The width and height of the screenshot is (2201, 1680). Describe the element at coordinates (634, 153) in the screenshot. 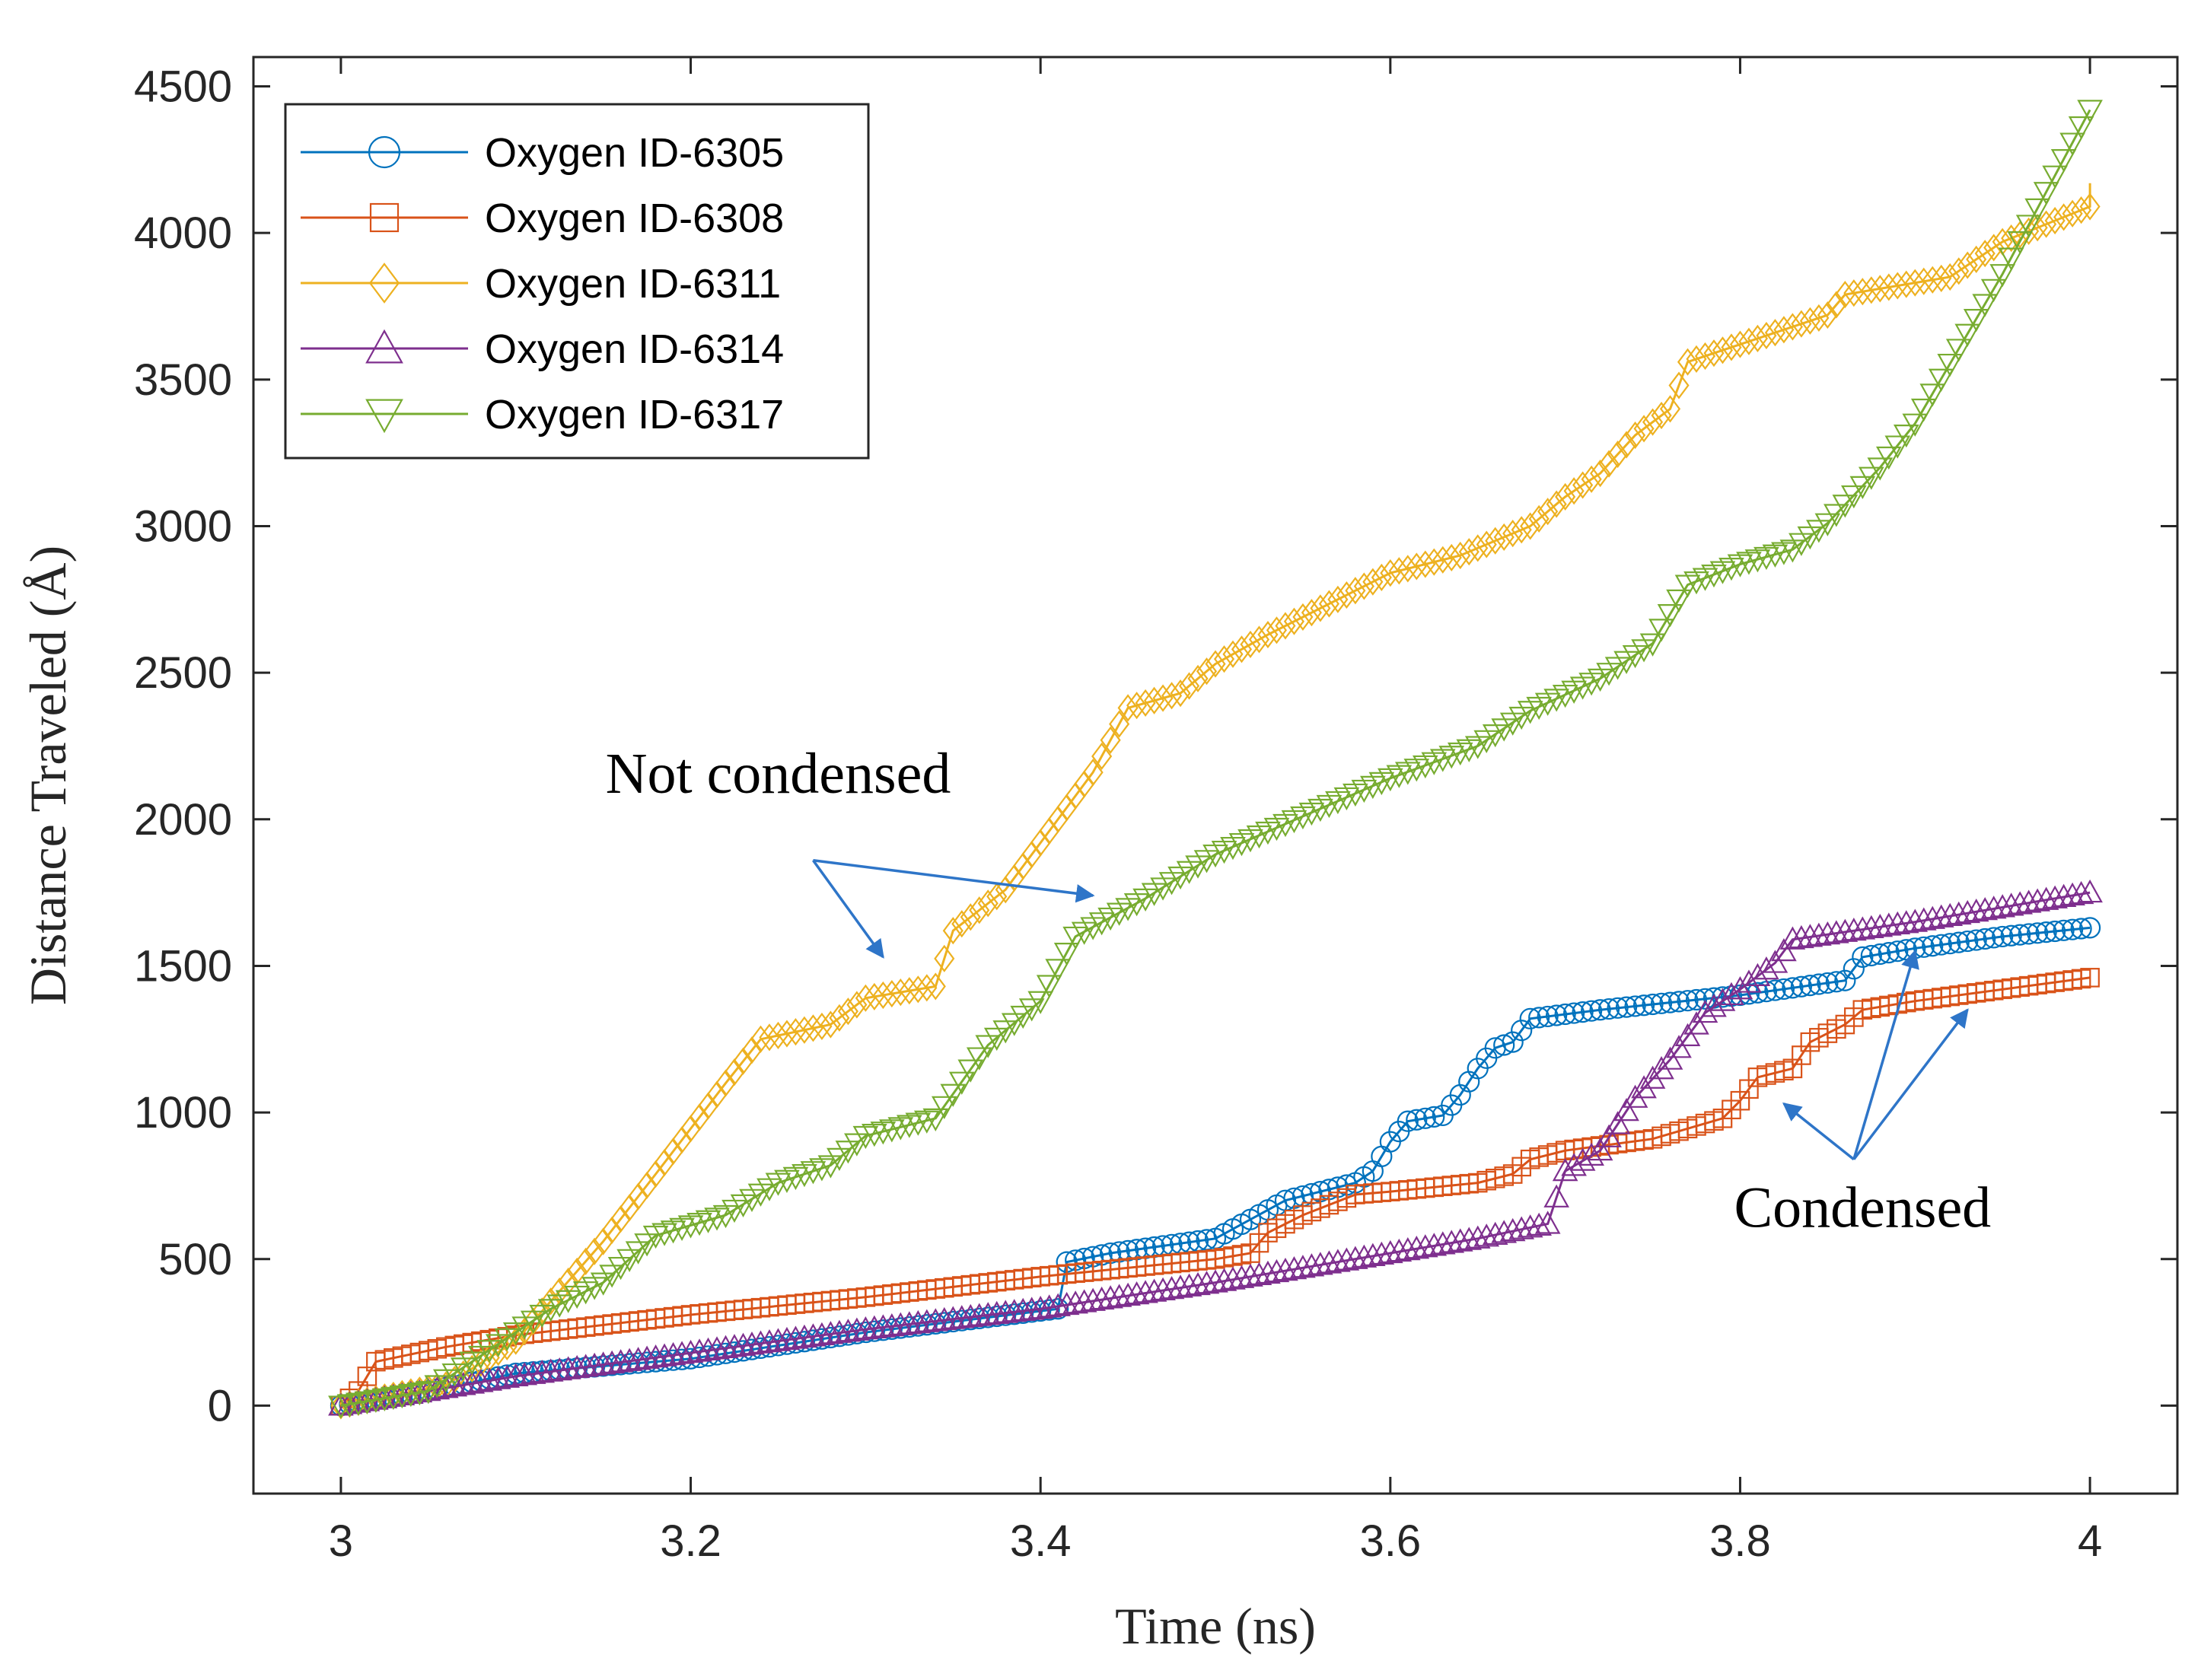

I see `legend-label: Oxygen ID-6305` at that location.